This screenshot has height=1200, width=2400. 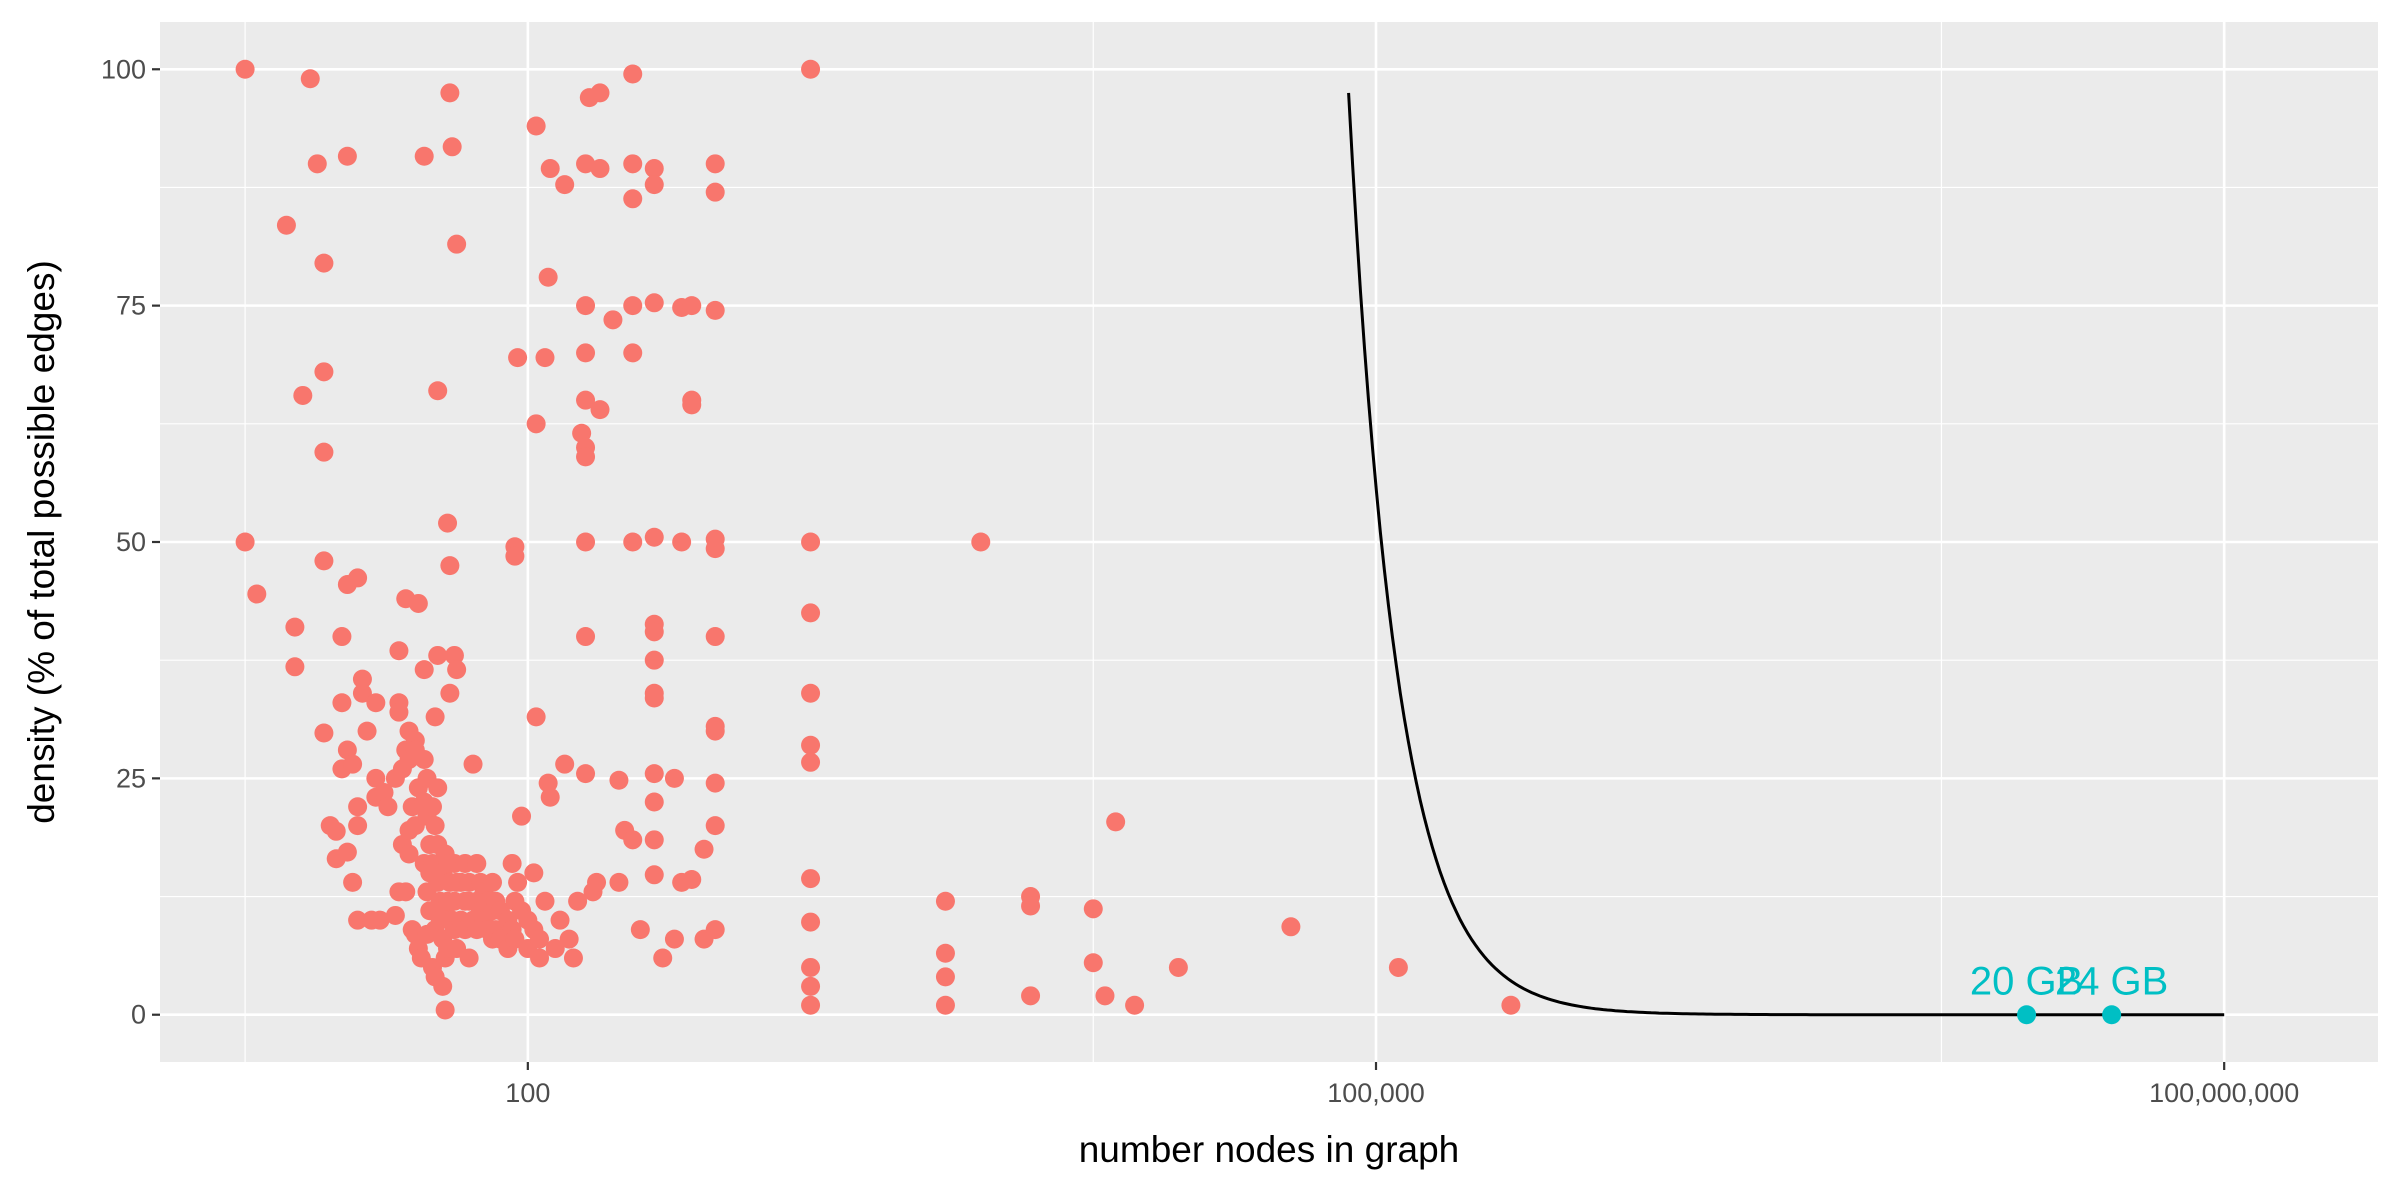 What do you see at coordinates (2112, 1015) in the screenshot?
I see `highlight-point` at bounding box center [2112, 1015].